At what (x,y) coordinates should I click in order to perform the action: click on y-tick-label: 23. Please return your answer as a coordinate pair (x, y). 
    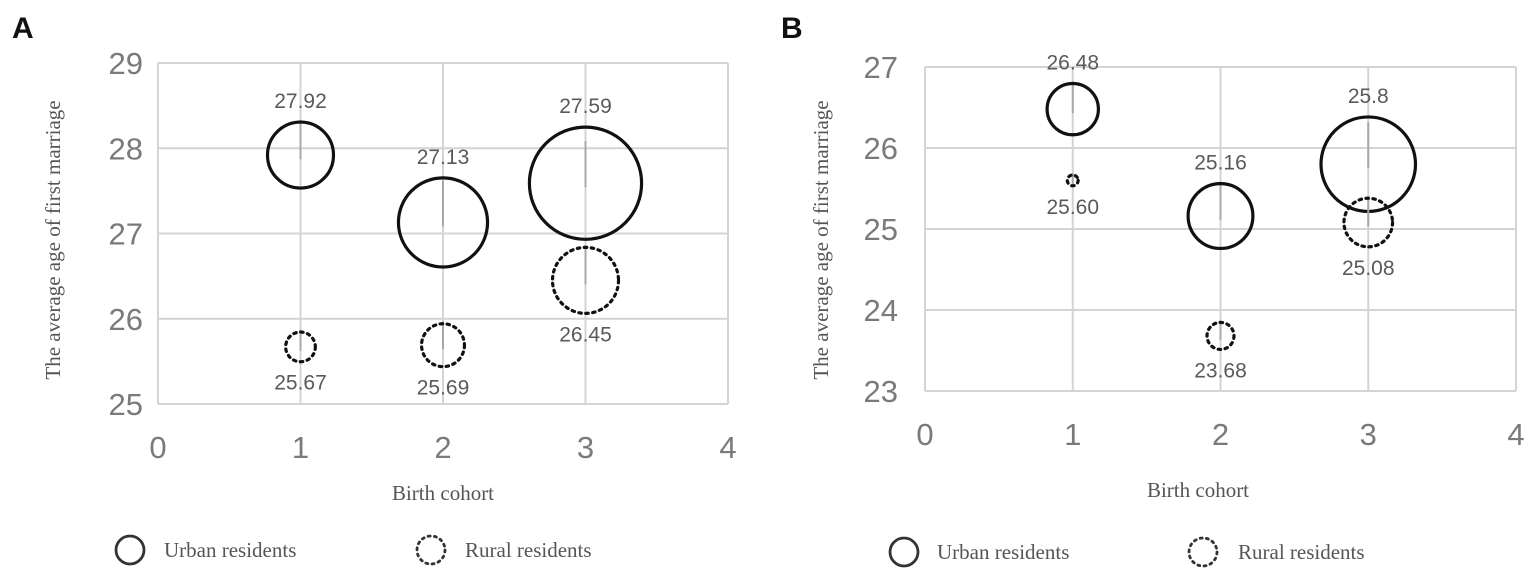
    Looking at the image, I should click on (881, 391).